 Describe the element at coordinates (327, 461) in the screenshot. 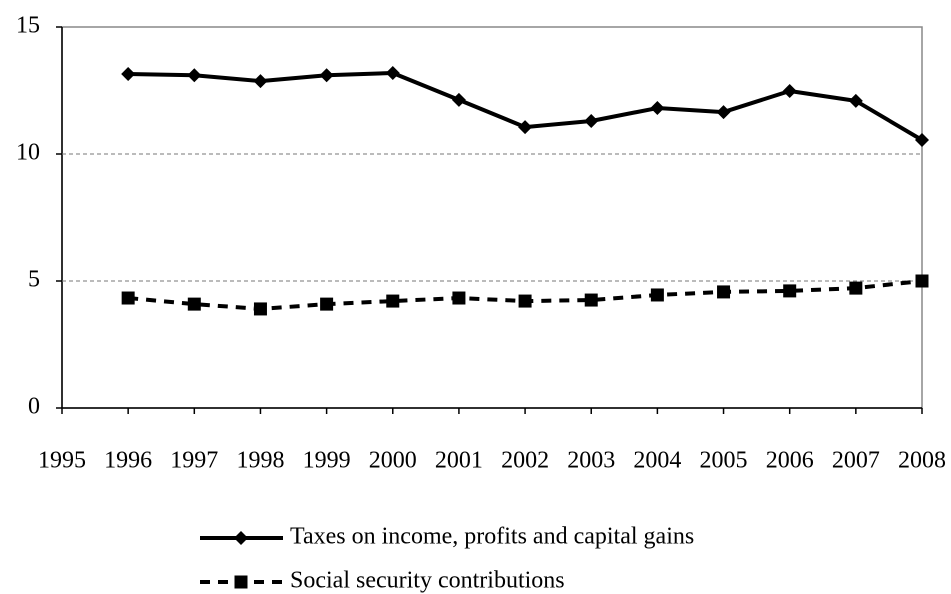

I see `x-tick-label: 1999` at that location.